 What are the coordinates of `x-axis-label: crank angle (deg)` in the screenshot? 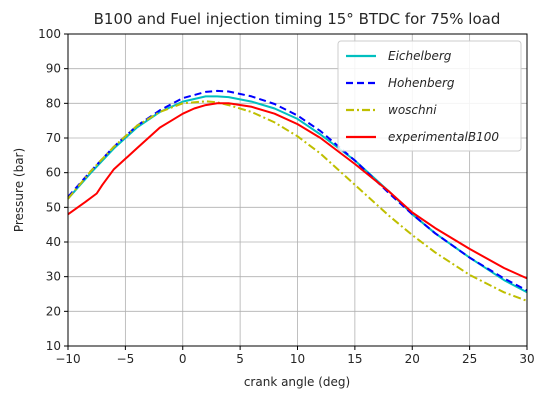 It's located at (297, 382).